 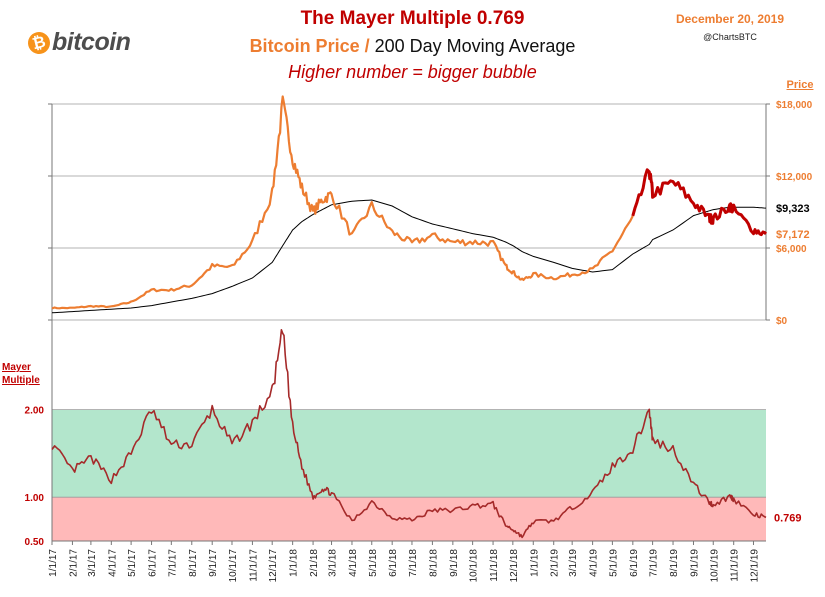 What do you see at coordinates (794, 105) in the screenshot?
I see `price-tick-label: $18,000` at bounding box center [794, 105].